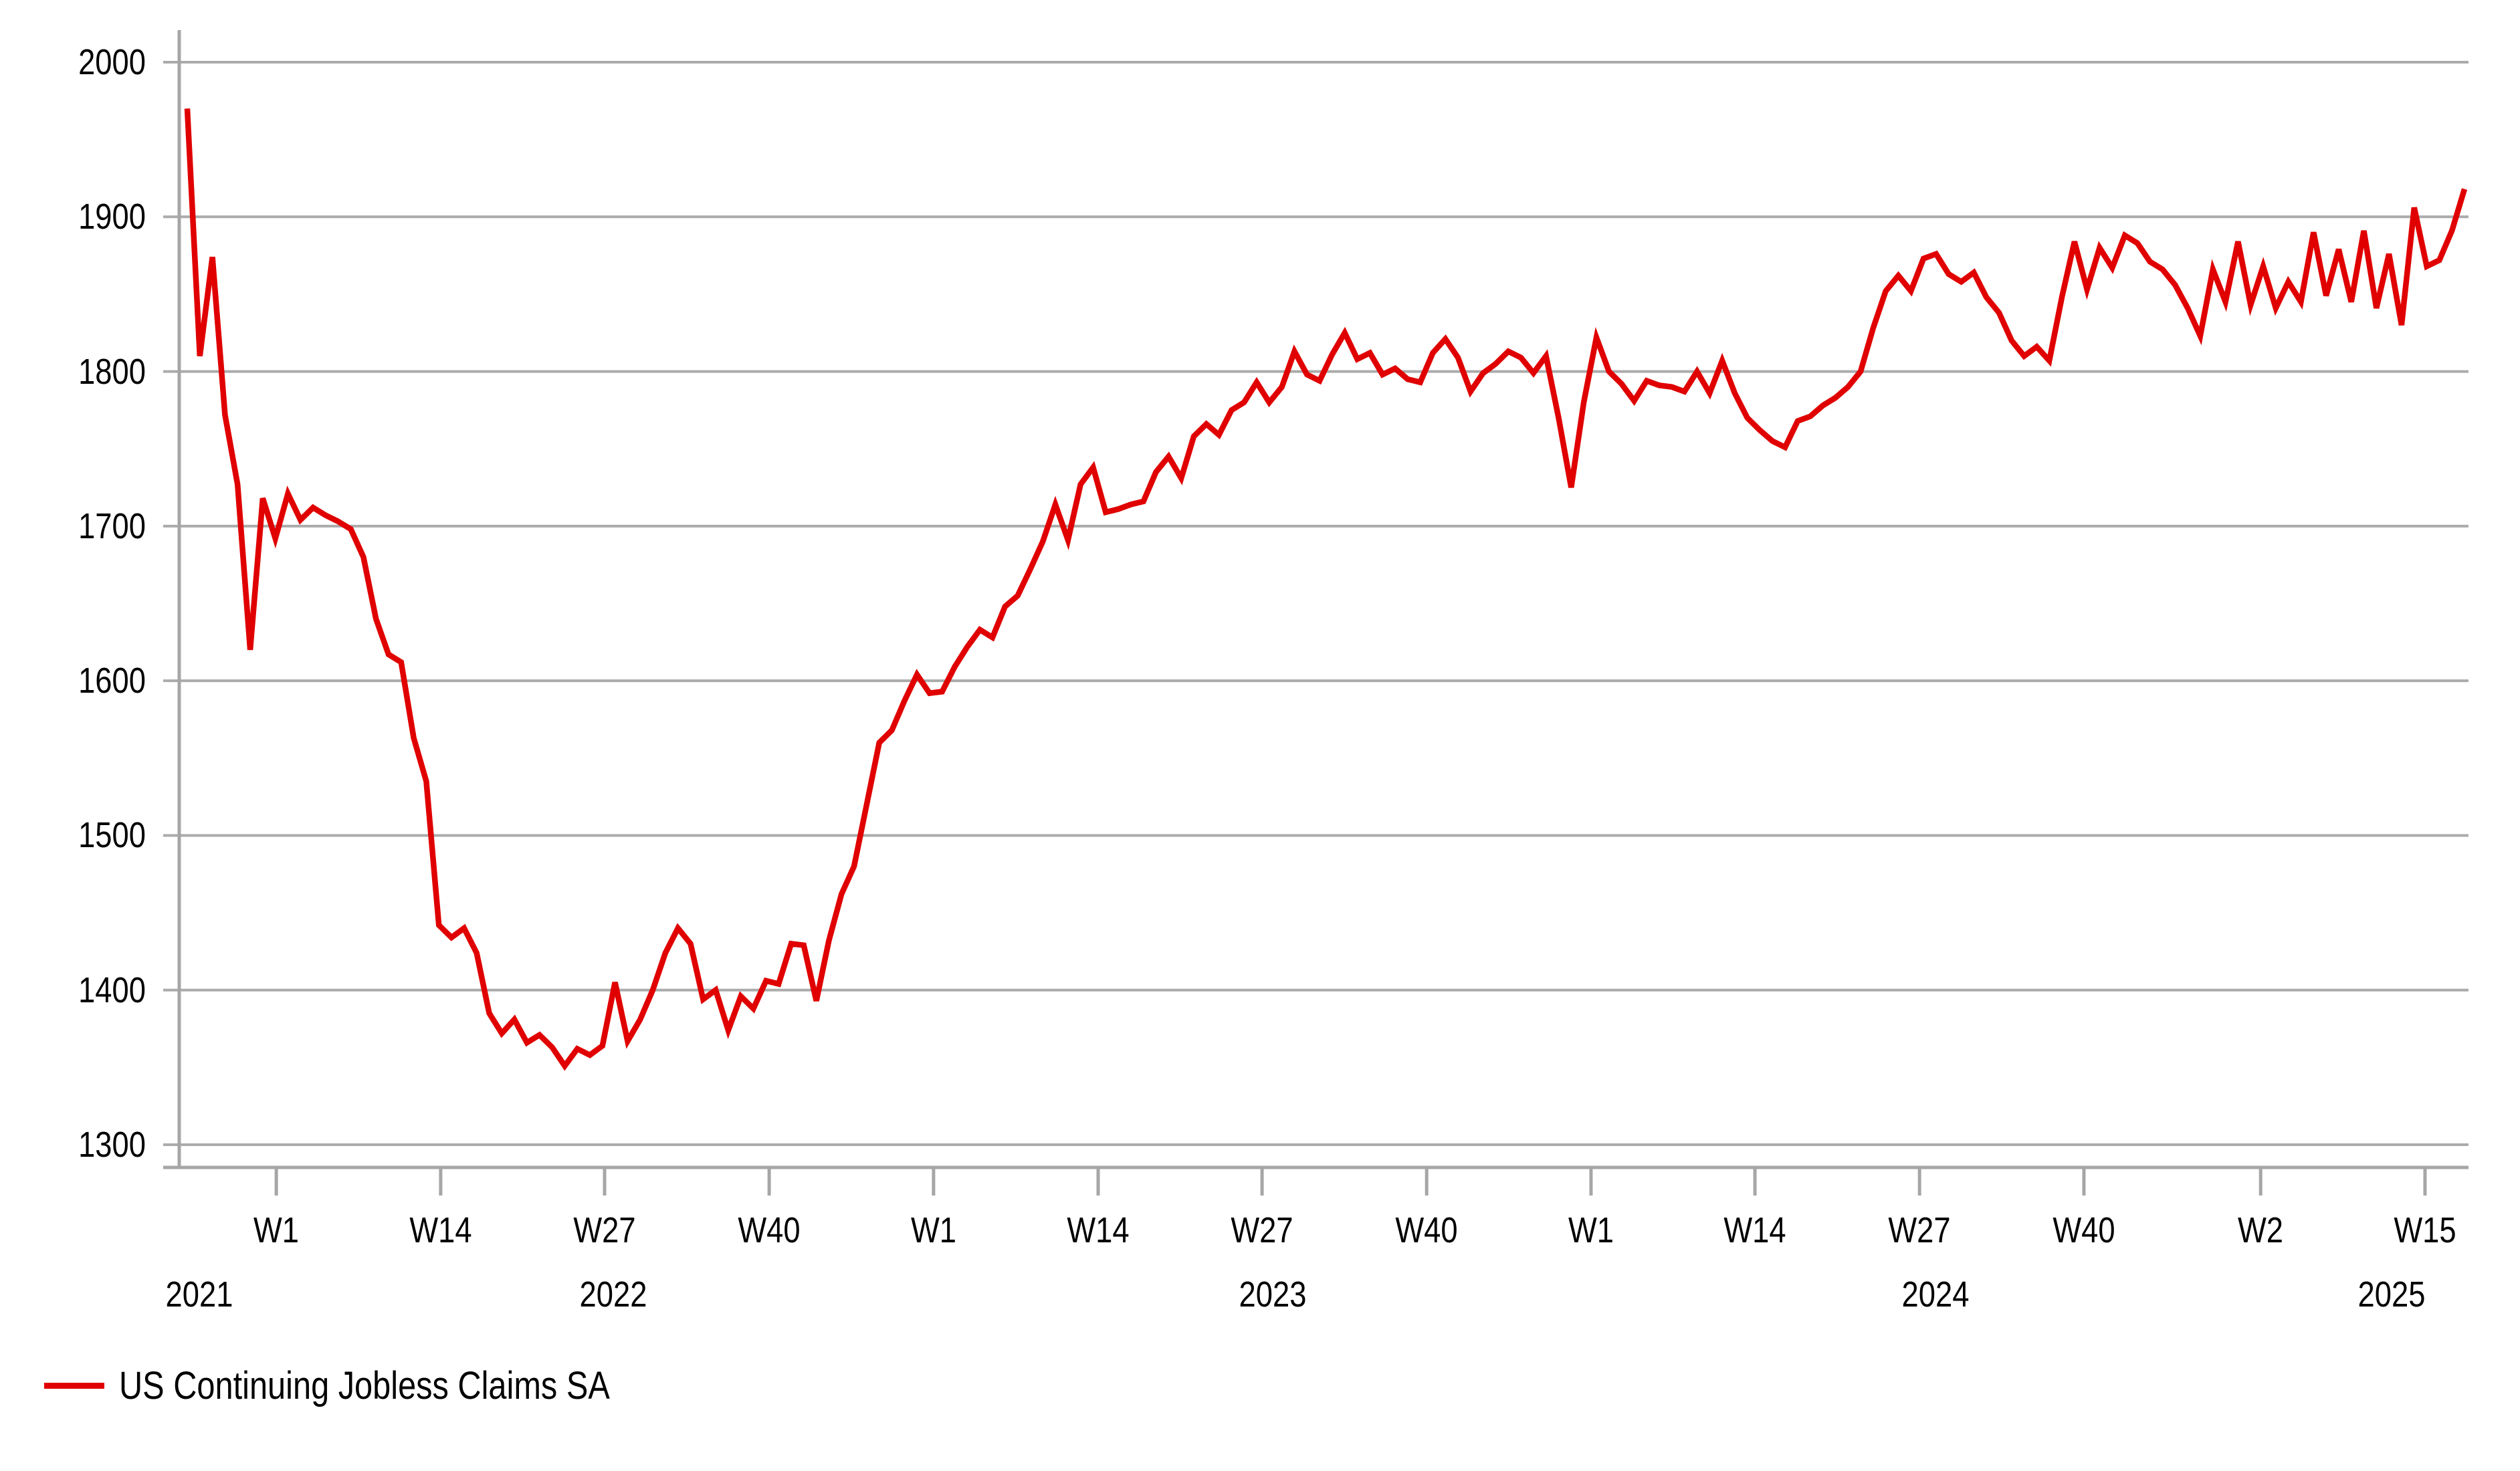  Describe the element at coordinates (440, 1230) in the screenshot. I see `x-axis-week-label-1: W14` at that location.